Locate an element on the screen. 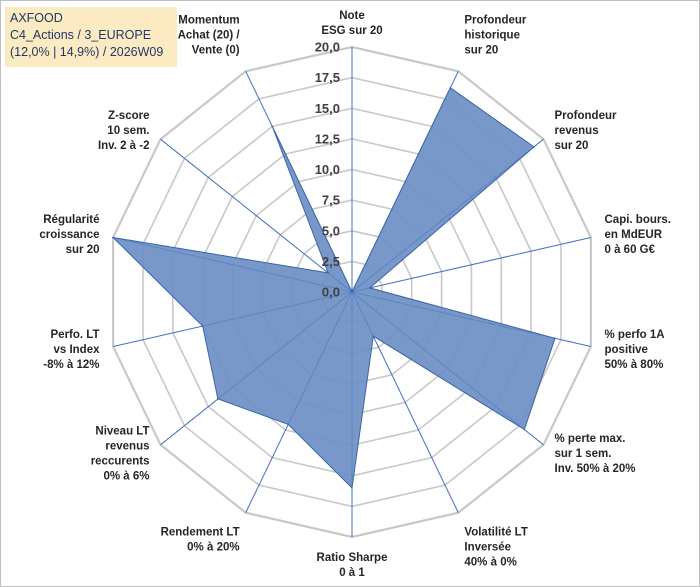 The height and width of the screenshot is (587, 700). tick-label-3: 7,5 is located at coordinates (331, 200).